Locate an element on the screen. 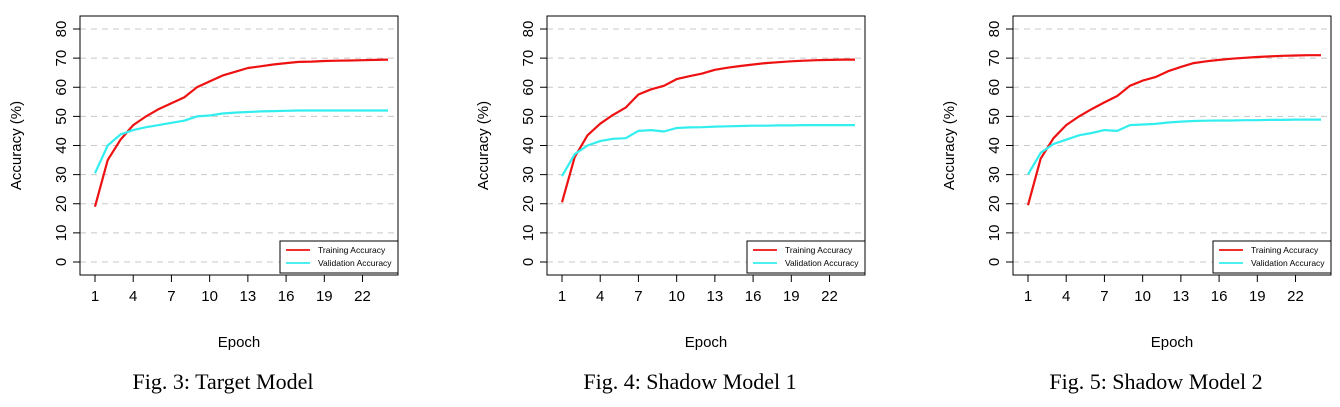 Image resolution: width=1340 pixels, height=407 pixels. figure-caption: Fig. 5: Shadow Model 2 is located at coordinates (1156, 381).